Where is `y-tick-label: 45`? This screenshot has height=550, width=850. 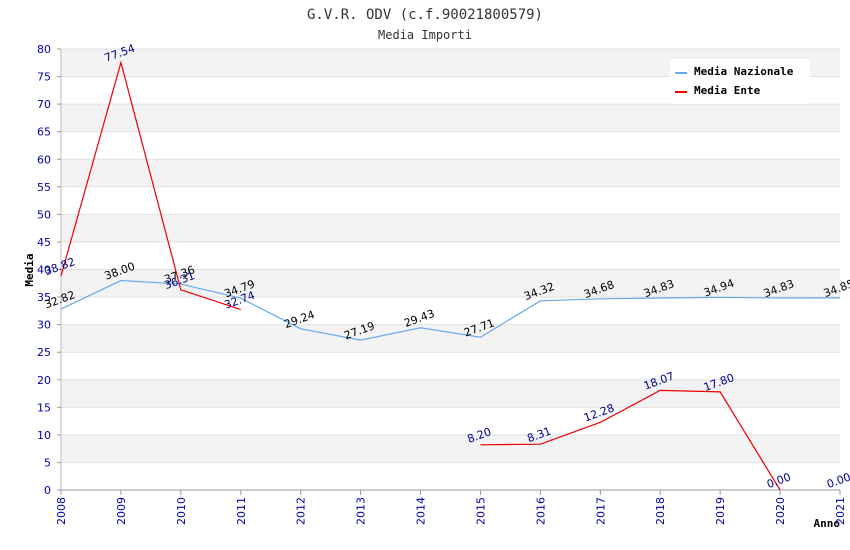 y-tick-label: 45 is located at coordinates (44, 242).